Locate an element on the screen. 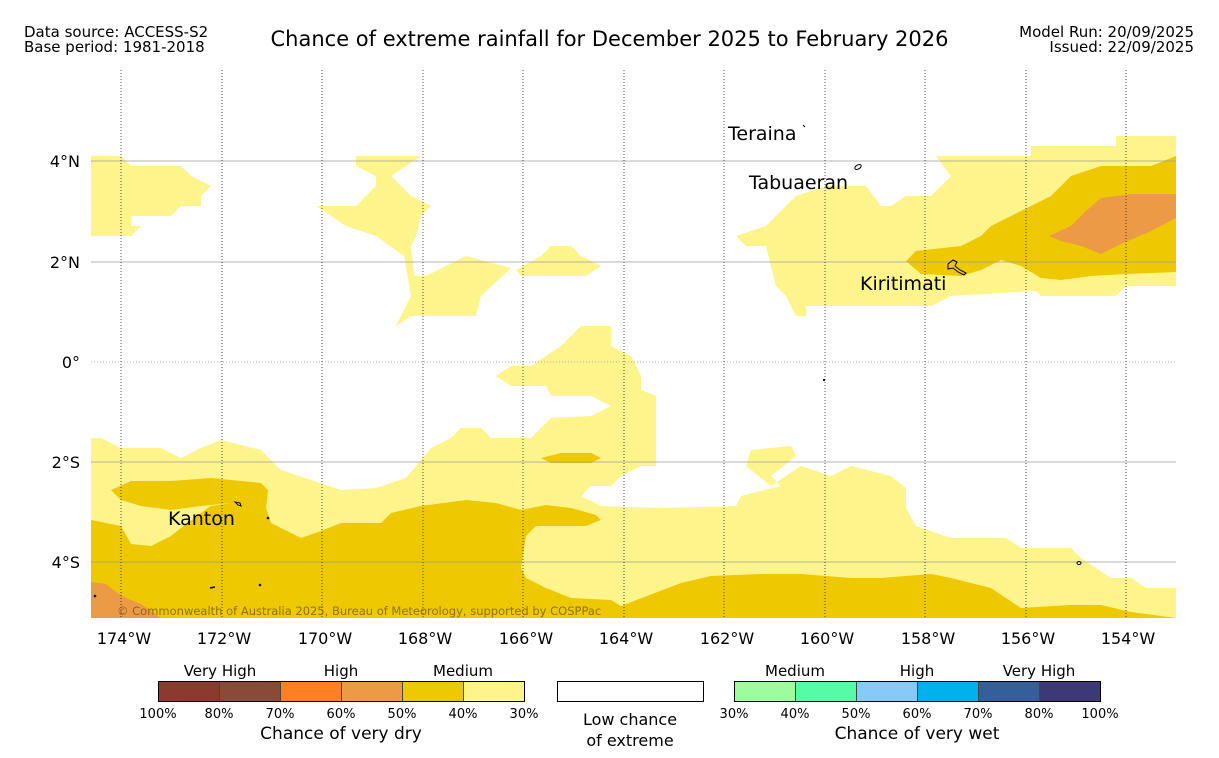 This screenshot has width=1219, height=758. lat-label: 2°N is located at coordinates (65, 262).